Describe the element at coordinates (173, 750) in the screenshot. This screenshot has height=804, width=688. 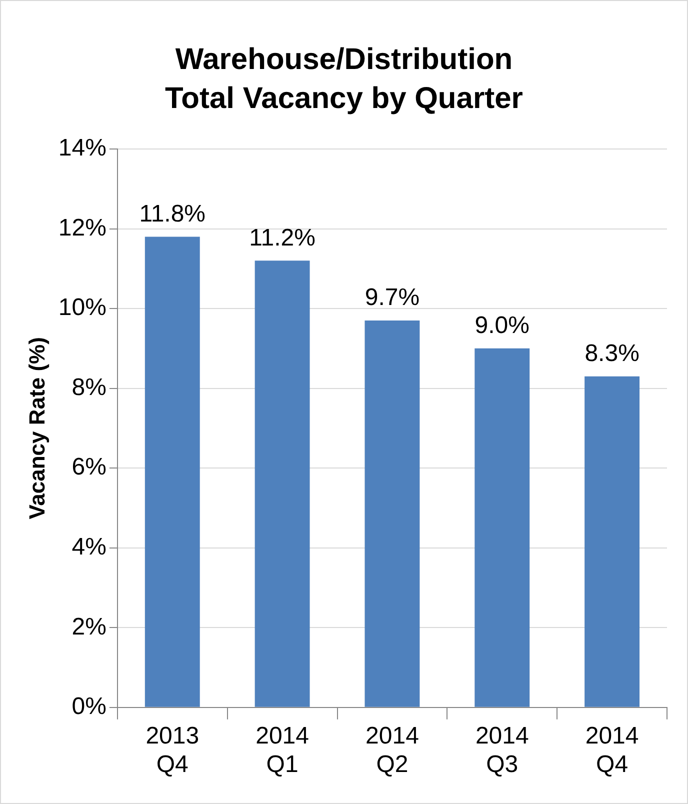
I see `x-tick-label: 2013 Q4` at that location.